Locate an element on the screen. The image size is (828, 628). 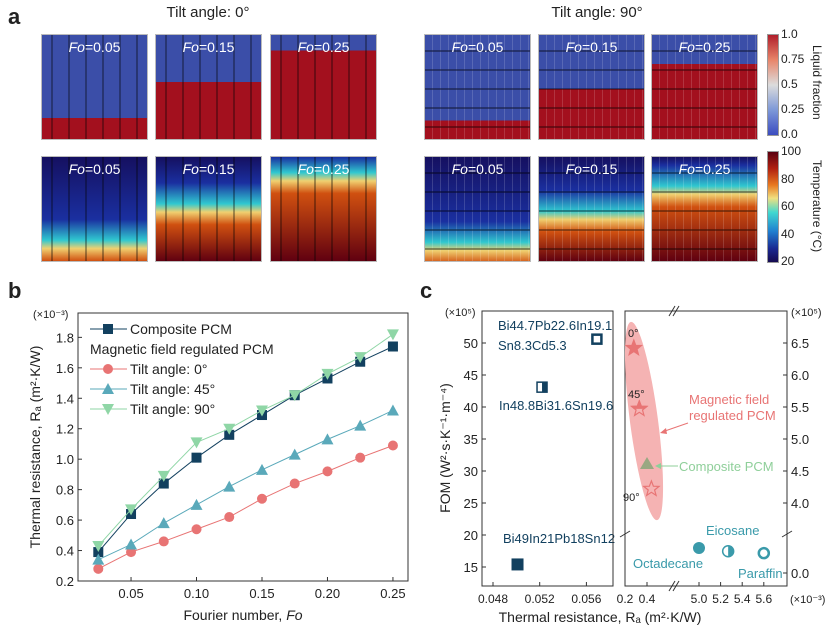
y-axis-label: FOM (W²·s·K⁻¹·m⁻⁴) is located at coordinates (445, 448).